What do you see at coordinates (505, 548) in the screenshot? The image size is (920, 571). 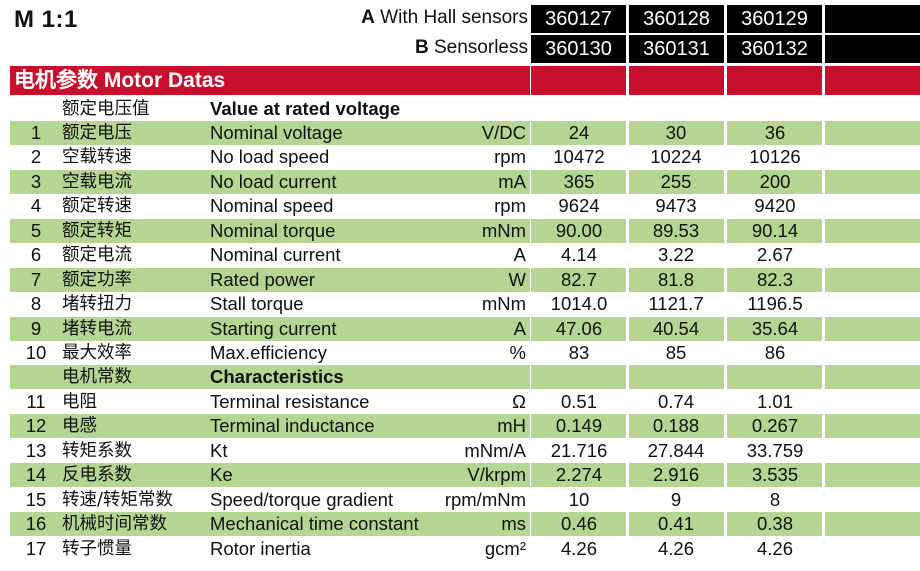 I see `unit-label: gcm²` at bounding box center [505, 548].